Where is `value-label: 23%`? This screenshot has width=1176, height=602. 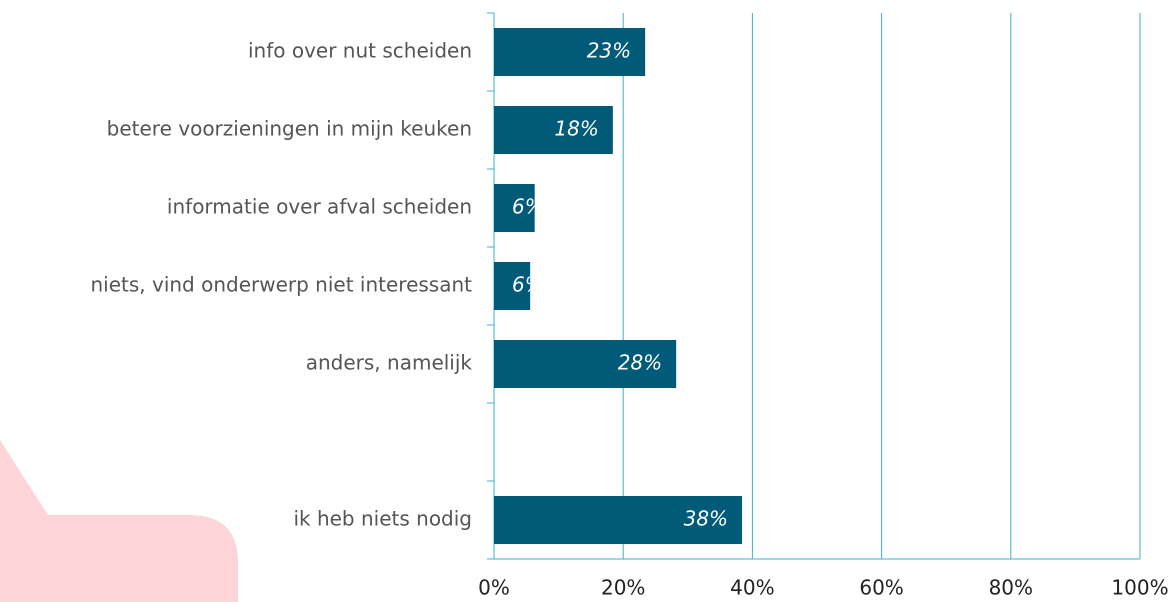
value-label: 23% is located at coordinates (609, 51).